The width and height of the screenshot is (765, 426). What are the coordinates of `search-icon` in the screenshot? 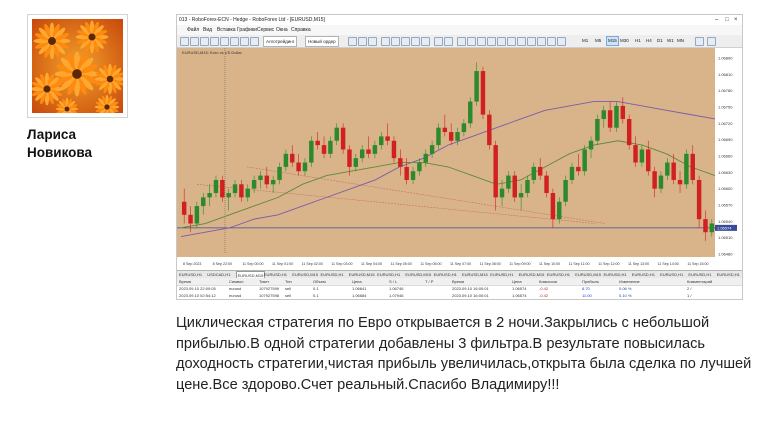 It's located at (699, 41).